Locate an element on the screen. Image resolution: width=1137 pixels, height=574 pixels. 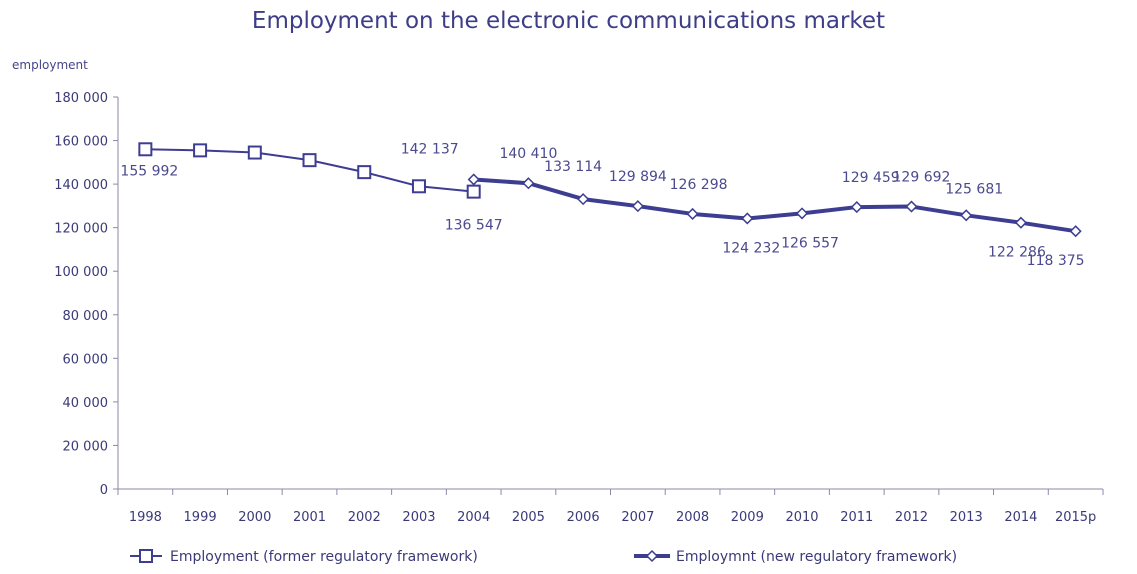
data-label: 125 681 is located at coordinates (974, 189).